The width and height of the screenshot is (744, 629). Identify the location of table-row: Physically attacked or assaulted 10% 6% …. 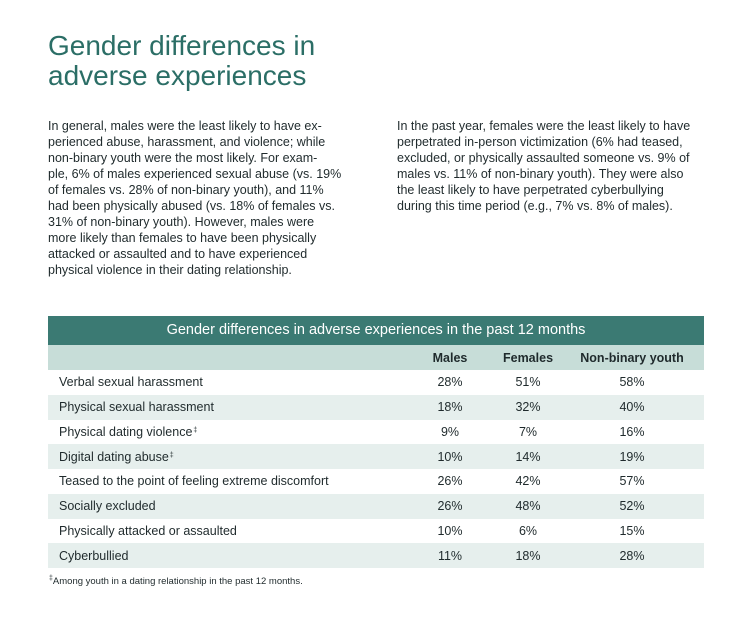
(376, 531).